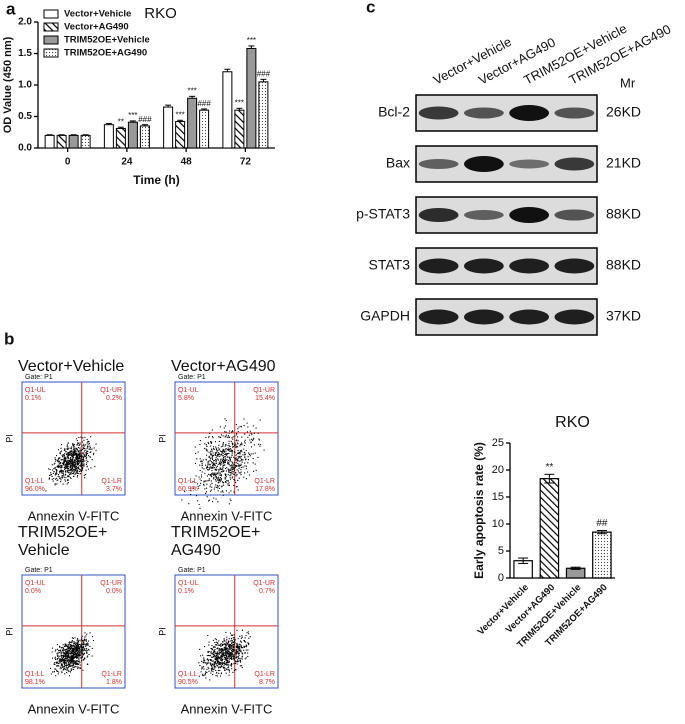  What do you see at coordinates (162, 438) in the screenshot?
I see `y-axis-label: PI` at bounding box center [162, 438].